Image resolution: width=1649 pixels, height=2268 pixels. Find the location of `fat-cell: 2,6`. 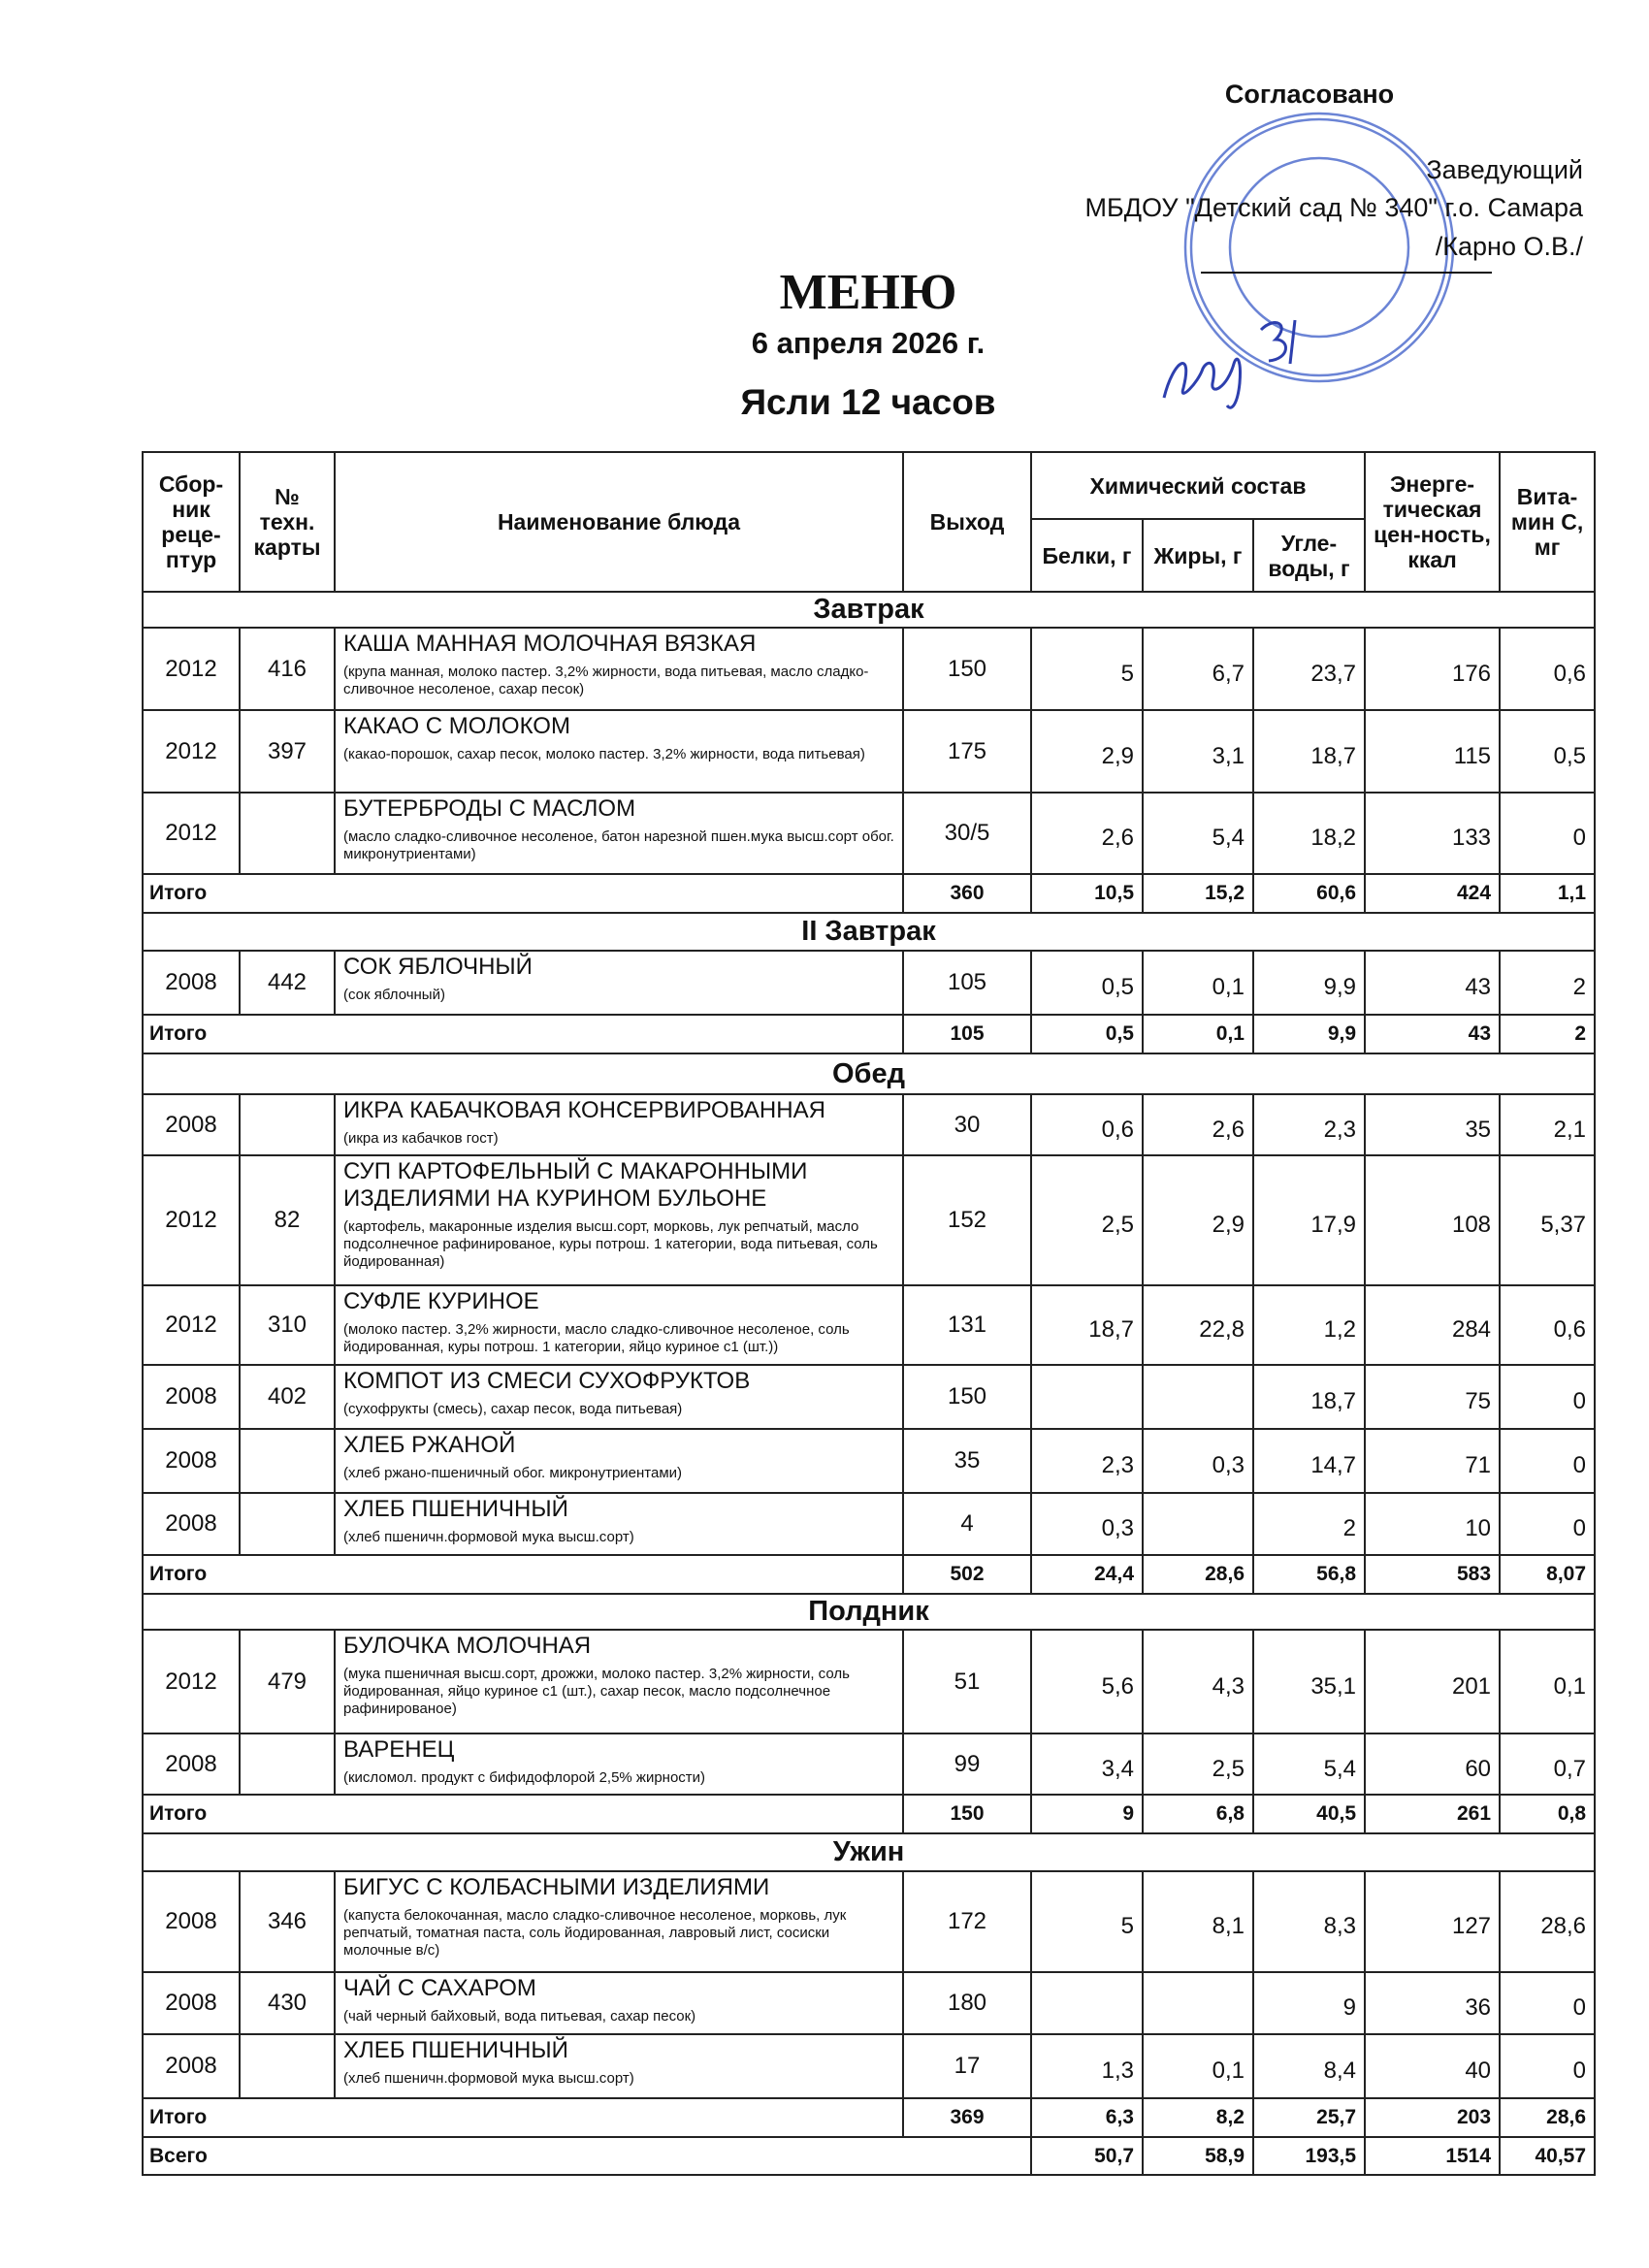

fat-cell: 2,6 is located at coordinates (1198, 1124).